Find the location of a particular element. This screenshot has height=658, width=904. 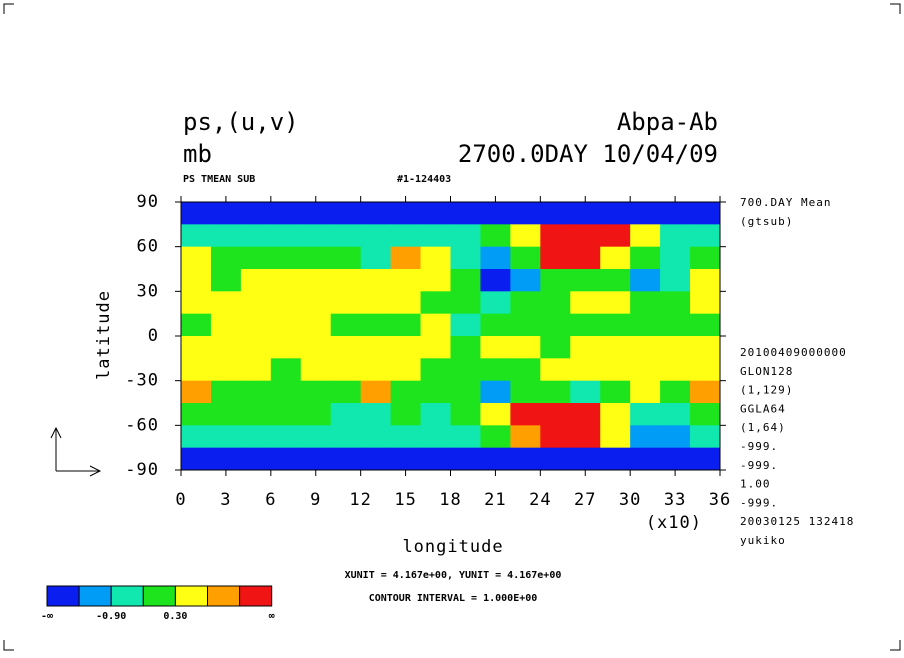

meta-text: 20030125 132418 is located at coordinates (797, 521).